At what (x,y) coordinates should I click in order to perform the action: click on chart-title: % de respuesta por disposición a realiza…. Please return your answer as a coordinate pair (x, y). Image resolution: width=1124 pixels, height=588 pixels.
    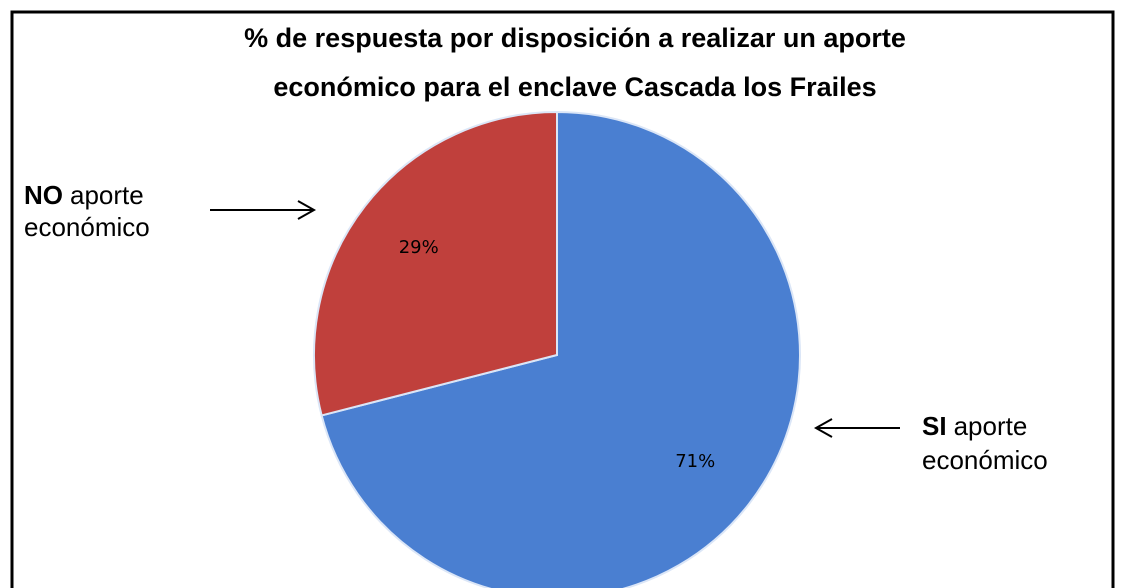
    Looking at the image, I should click on (575, 38).